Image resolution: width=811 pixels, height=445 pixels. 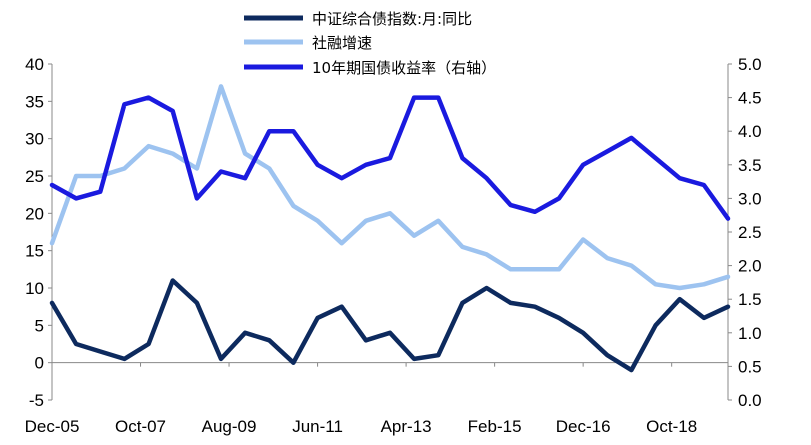 I want to click on legend-label-0: 中证综合债指数:月:同比, so click(x=392, y=19).